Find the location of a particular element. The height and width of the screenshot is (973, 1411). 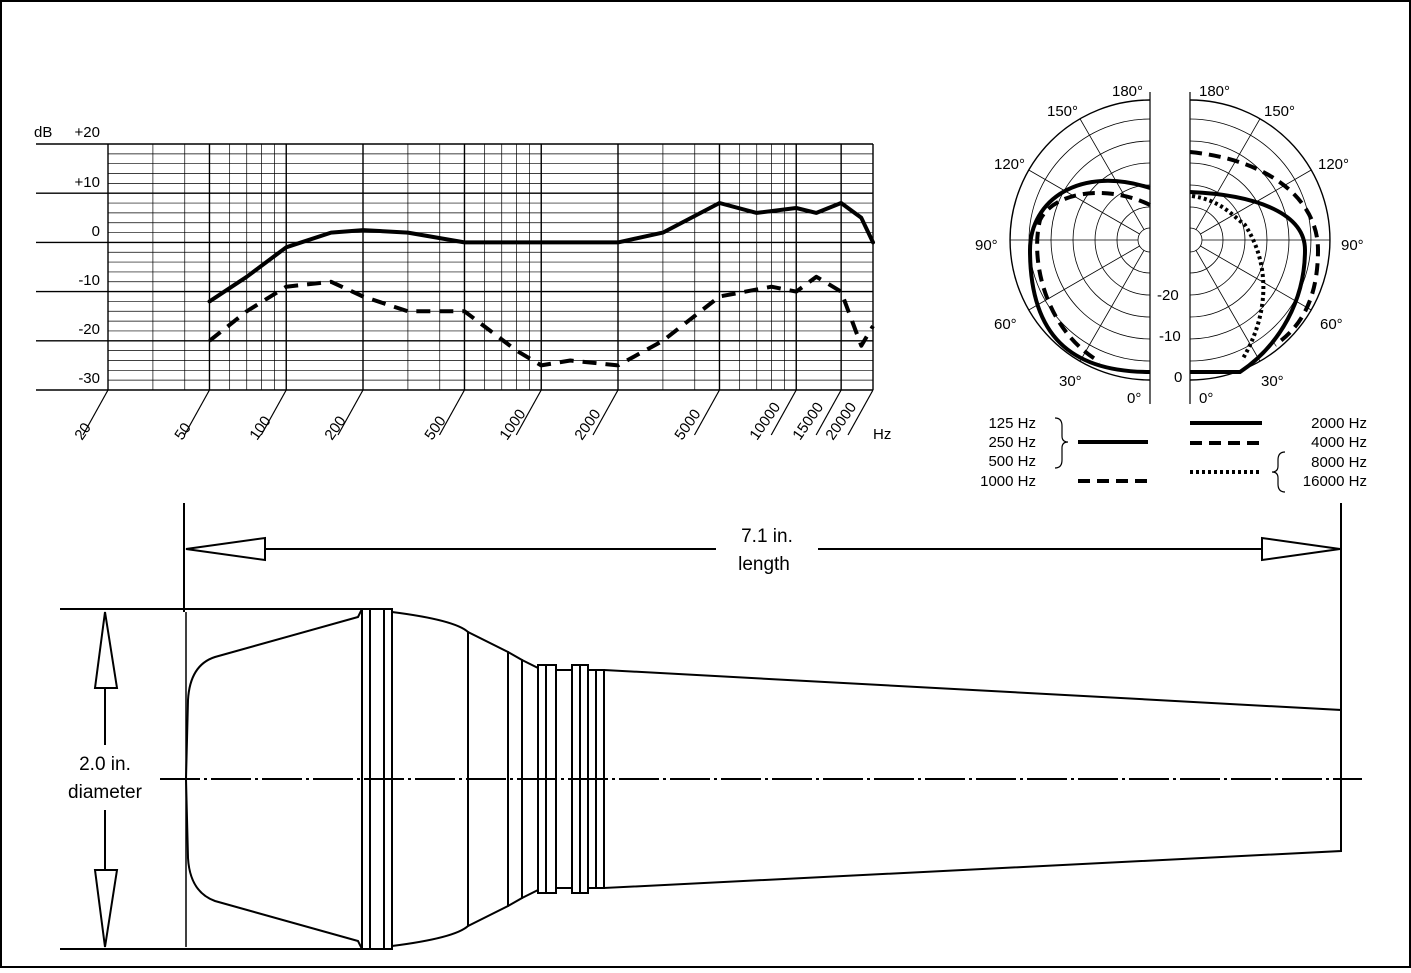

angle-label-right: 0° is located at coordinates (1206, 398).